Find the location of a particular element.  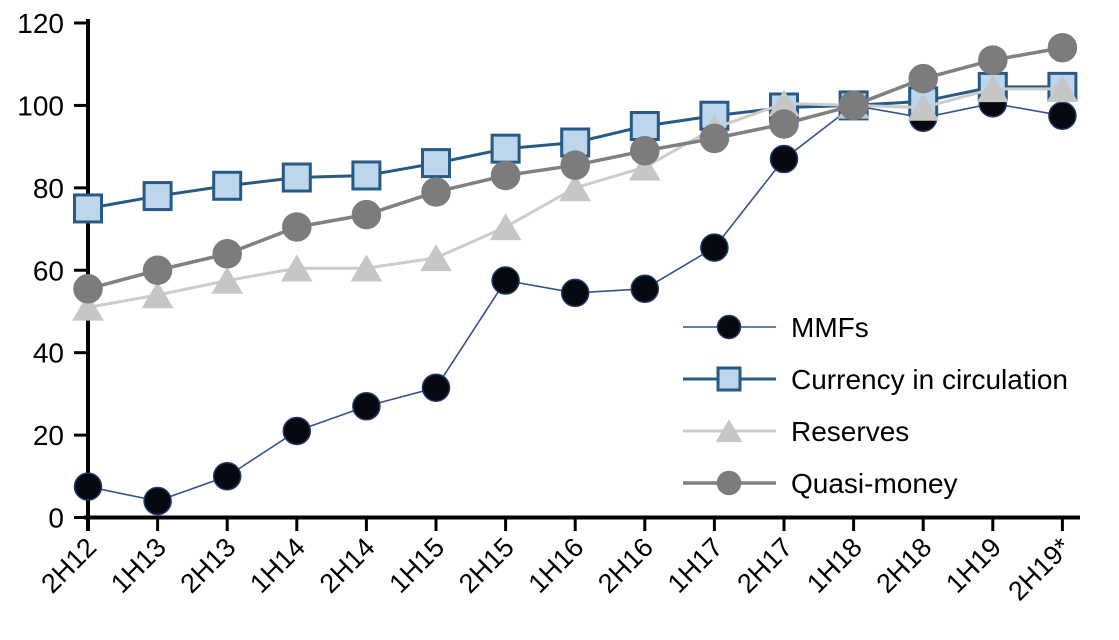

y-tick-label: 40 is located at coordinates (48, 353).